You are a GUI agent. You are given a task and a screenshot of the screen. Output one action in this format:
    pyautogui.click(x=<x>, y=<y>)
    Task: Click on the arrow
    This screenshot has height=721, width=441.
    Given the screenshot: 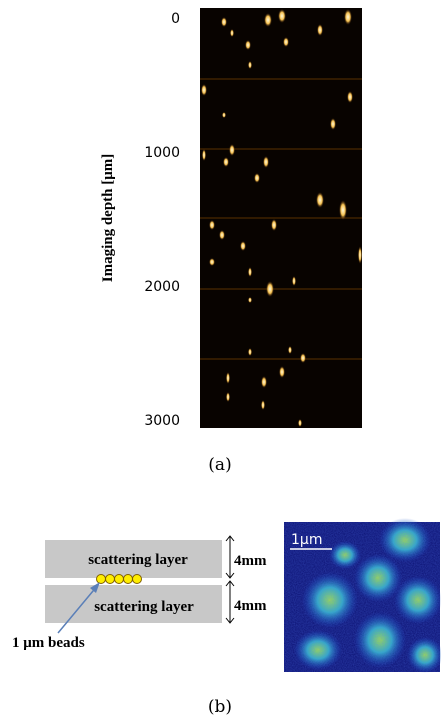 What is the action you would take?
    pyautogui.click(x=78, y=609)
    